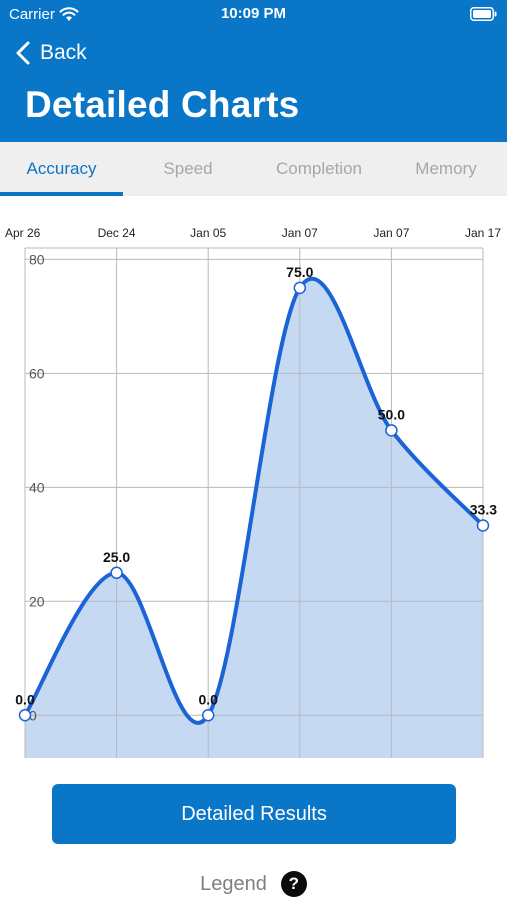 The width and height of the screenshot is (507, 900). What do you see at coordinates (293, 884) in the screenshot?
I see `help-icon: ?` at bounding box center [293, 884].